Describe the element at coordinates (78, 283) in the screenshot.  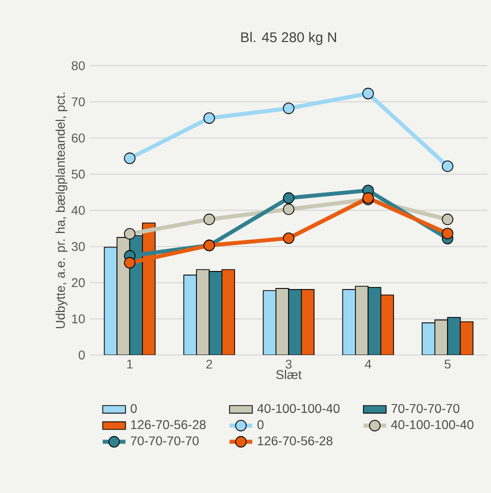
I see `y-tick-label: 20` at that location.